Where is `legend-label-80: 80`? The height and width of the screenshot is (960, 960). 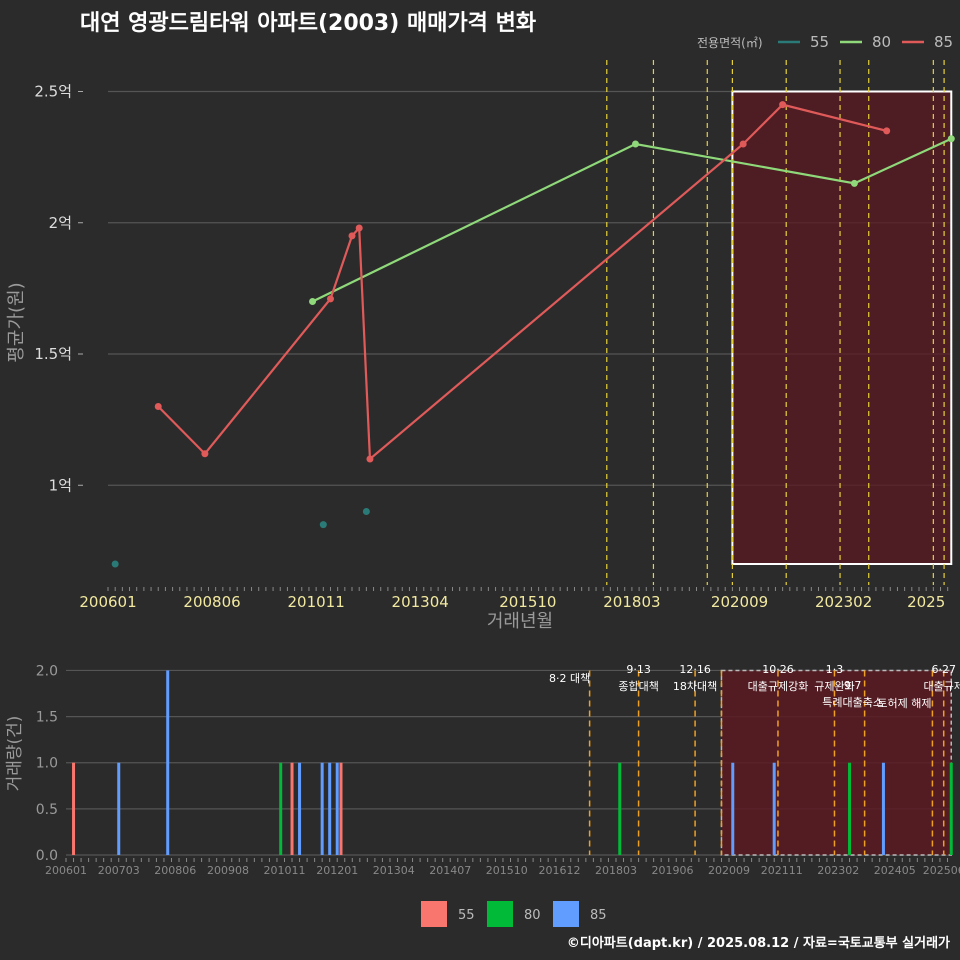 legend-label-80: 80 is located at coordinates (881, 42).